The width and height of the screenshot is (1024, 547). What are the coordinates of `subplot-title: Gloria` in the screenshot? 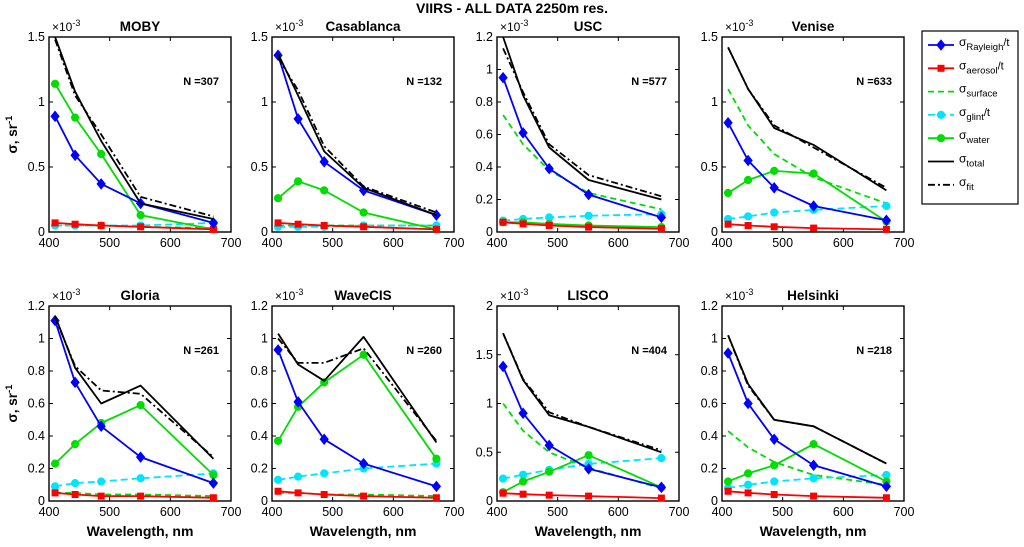 It's located at (140, 295).